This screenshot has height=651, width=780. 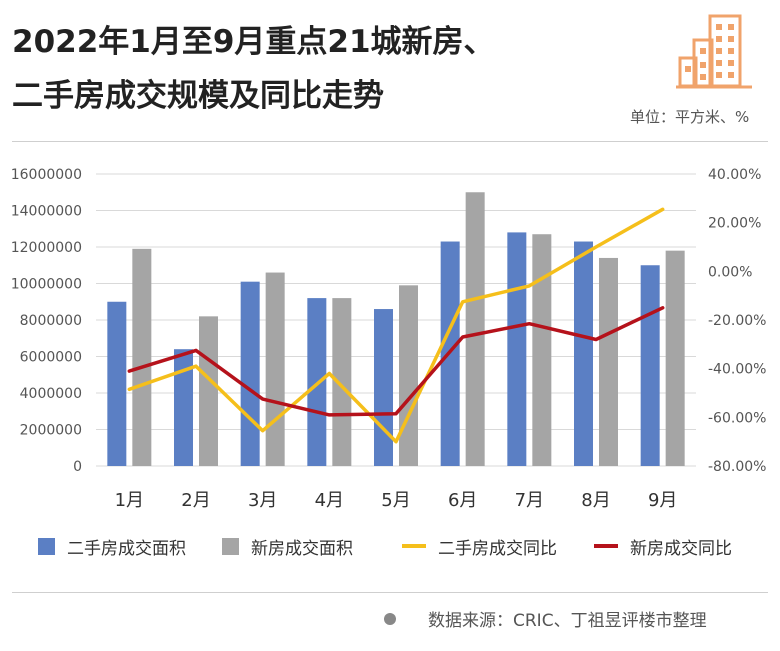 What do you see at coordinates (390, 141) in the screenshot?
I see `header-divider` at bounding box center [390, 141].